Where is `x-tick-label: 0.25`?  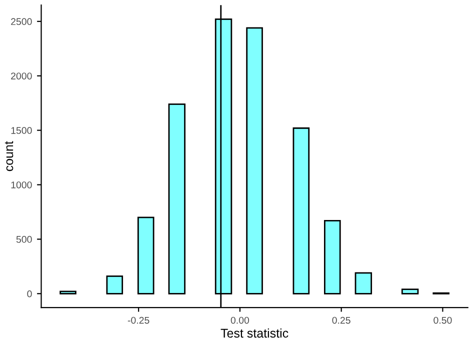
x-tick-label: 0.25 is located at coordinates (341, 320).